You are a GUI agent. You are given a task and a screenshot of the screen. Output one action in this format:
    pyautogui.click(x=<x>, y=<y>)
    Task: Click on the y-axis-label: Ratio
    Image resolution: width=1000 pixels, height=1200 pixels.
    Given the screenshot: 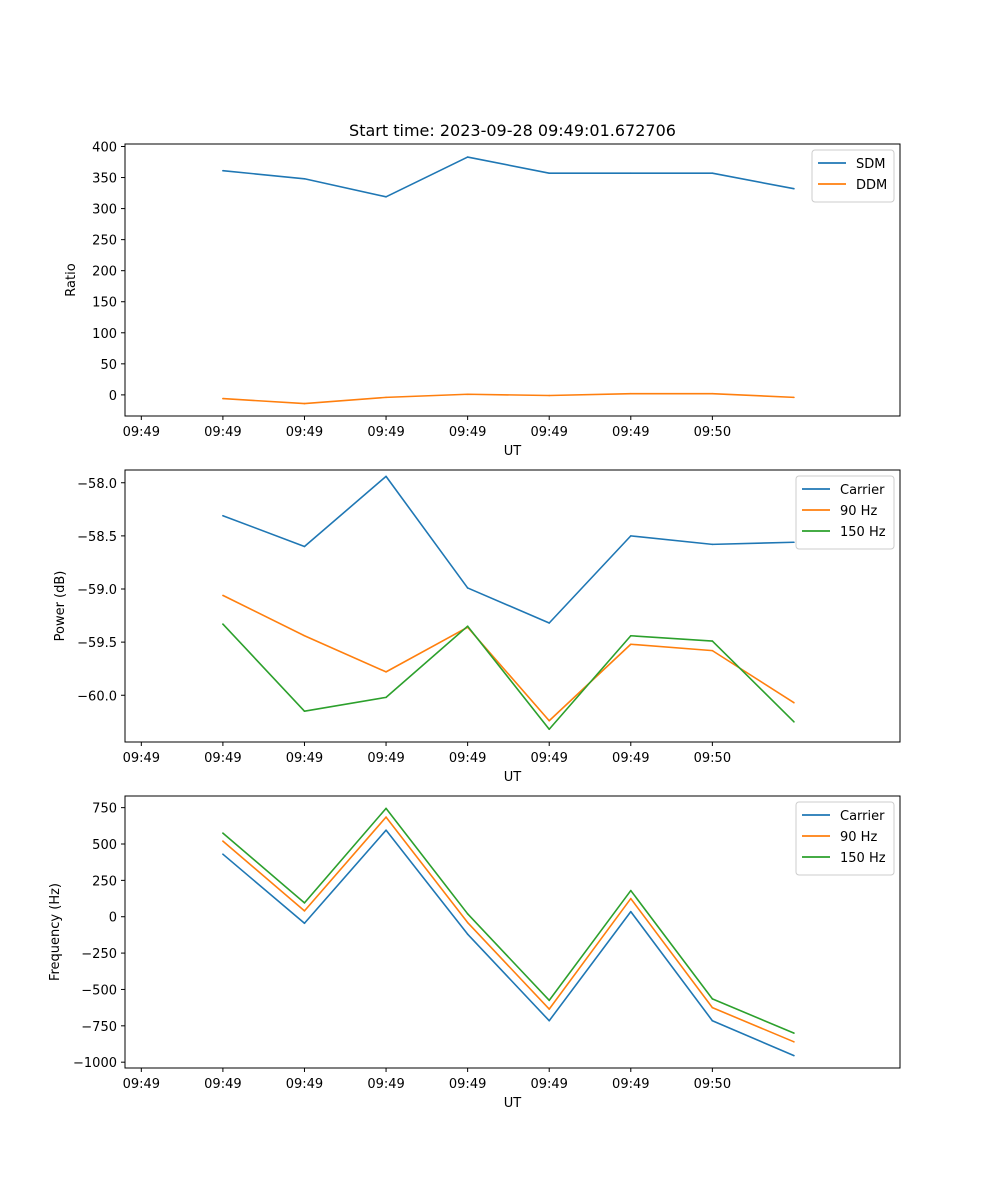 What is the action you would take?
    pyautogui.click(x=71, y=279)
    